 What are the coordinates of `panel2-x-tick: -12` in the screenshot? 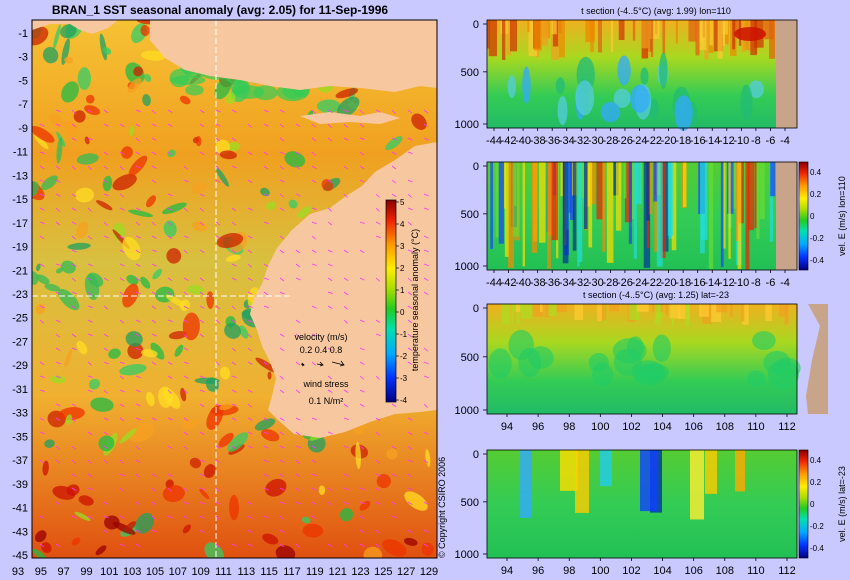 It's located at (727, 283).